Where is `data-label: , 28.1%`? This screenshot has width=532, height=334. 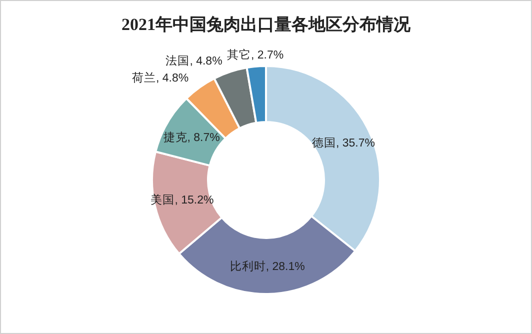
data-label: , 28.1% is located at coordinates (285, 266).